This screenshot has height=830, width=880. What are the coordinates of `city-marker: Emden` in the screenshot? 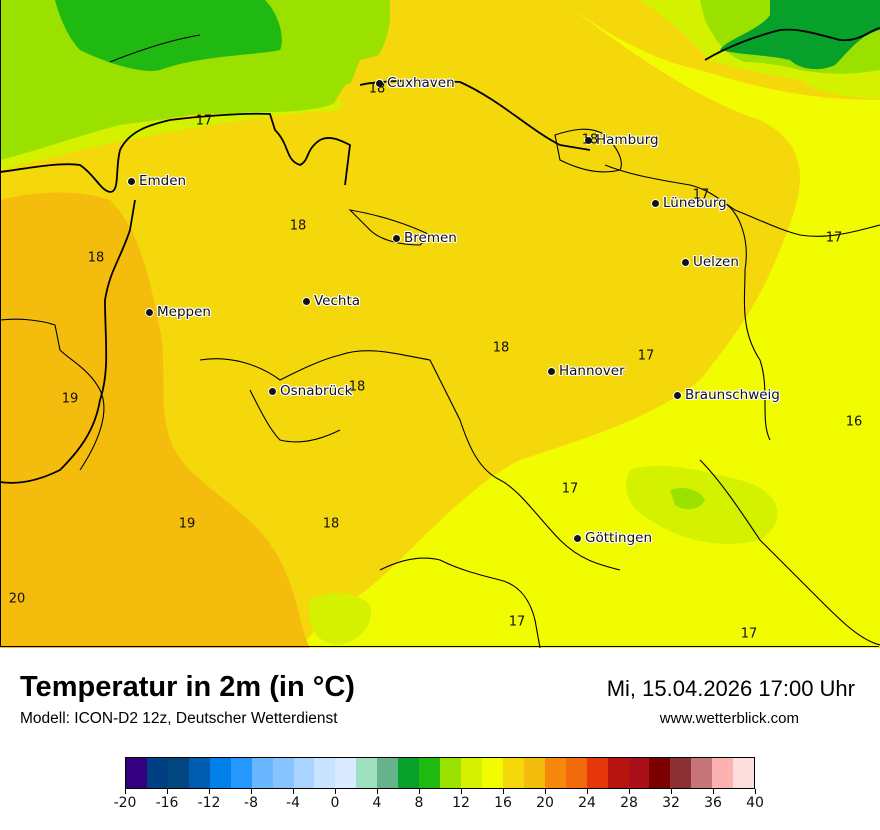 It's located at (156, 181).